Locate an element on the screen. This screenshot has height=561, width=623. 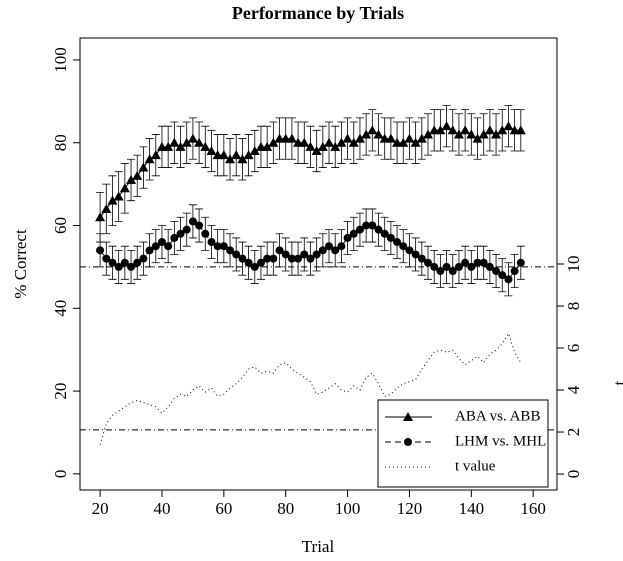
y-tick-label: 20 is located at coordinates (60, 391).